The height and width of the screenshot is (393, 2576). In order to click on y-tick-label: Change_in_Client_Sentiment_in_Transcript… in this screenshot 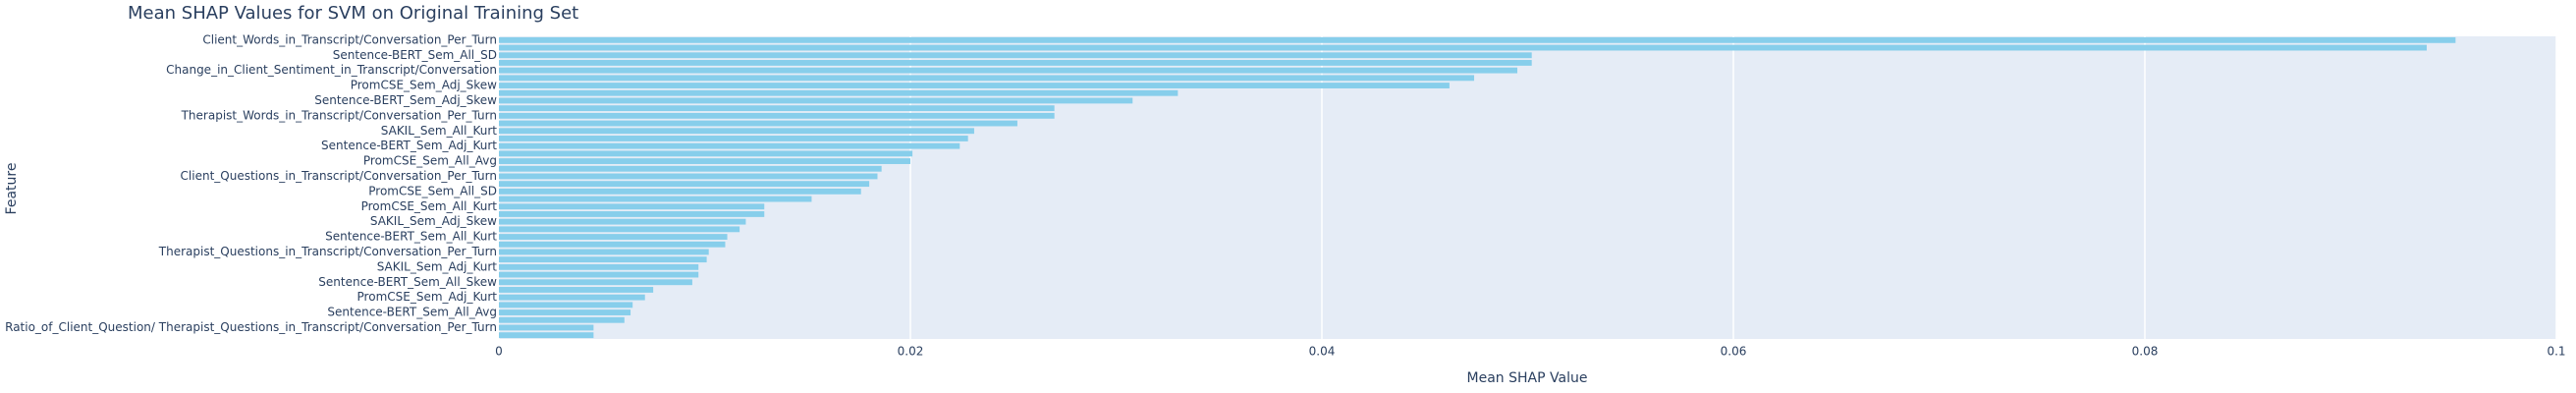, I will do `click(331, 70)`.